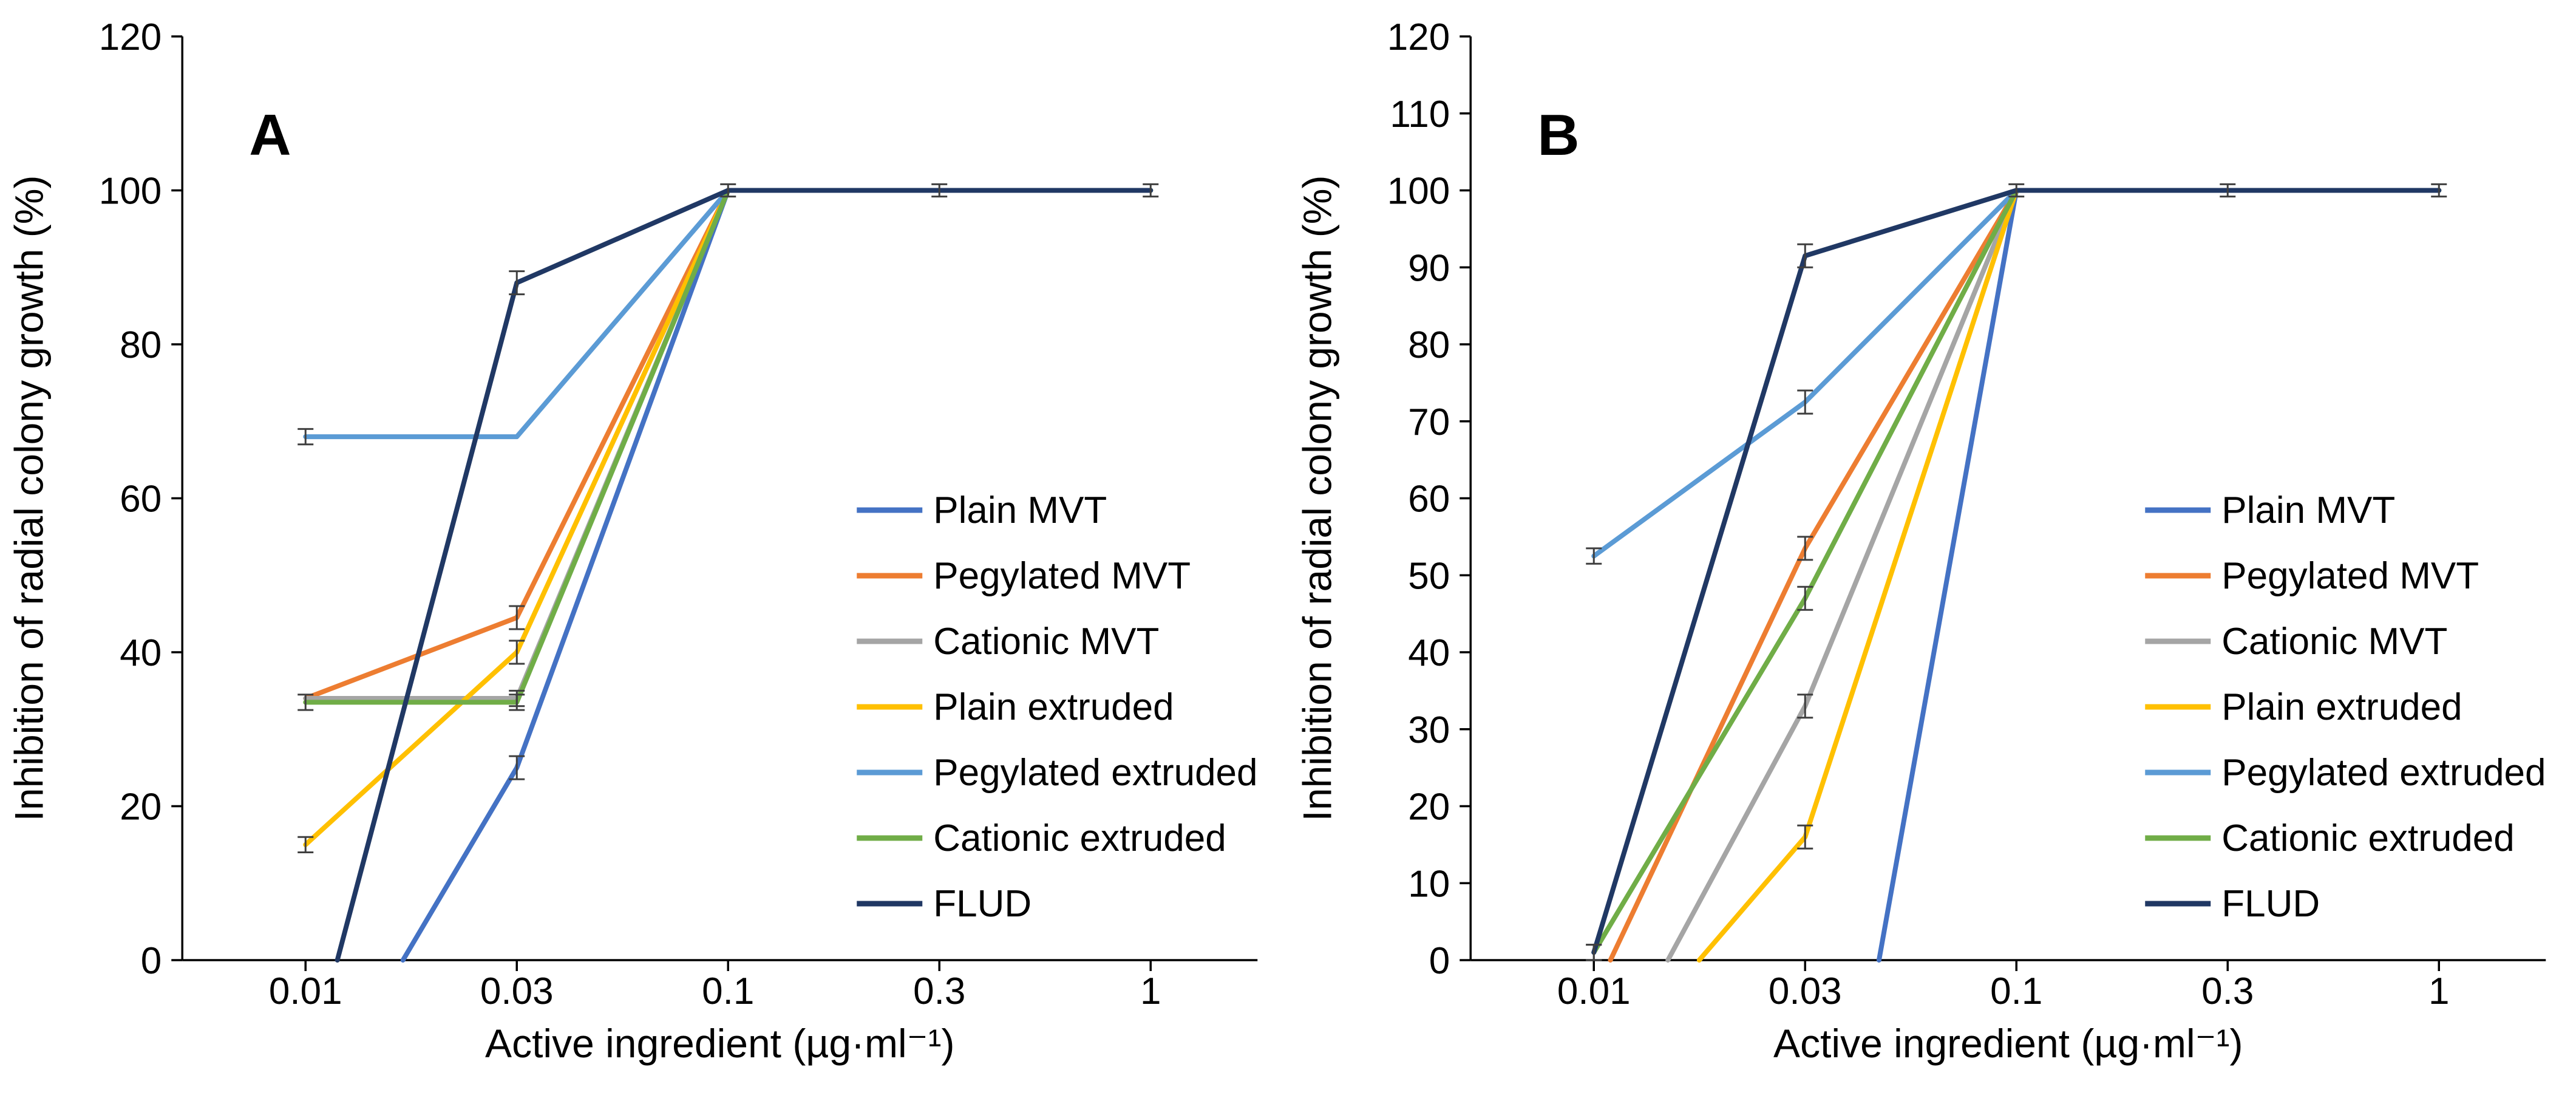  Describe the element at coordinates (1420, 114) in the screenshot. I see `svg-text: 110` at that location.